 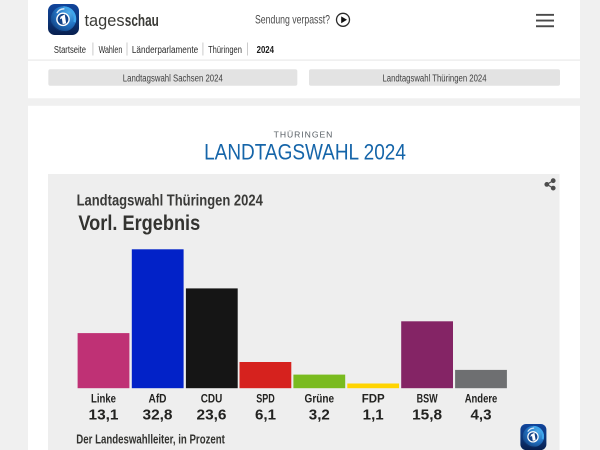 I want to click on svg-text: 1,1, so click(x=373, y=415).